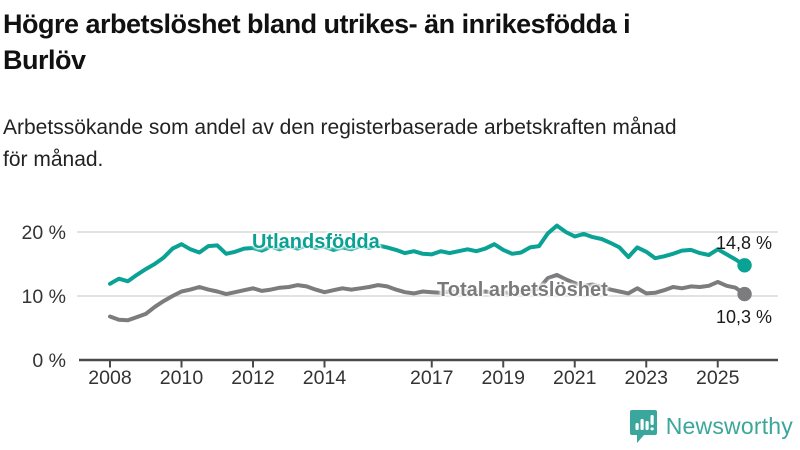 The width and height of the screenshot is (800, 450). I want to click on x-tick-label: 2008, so click(109, 378).